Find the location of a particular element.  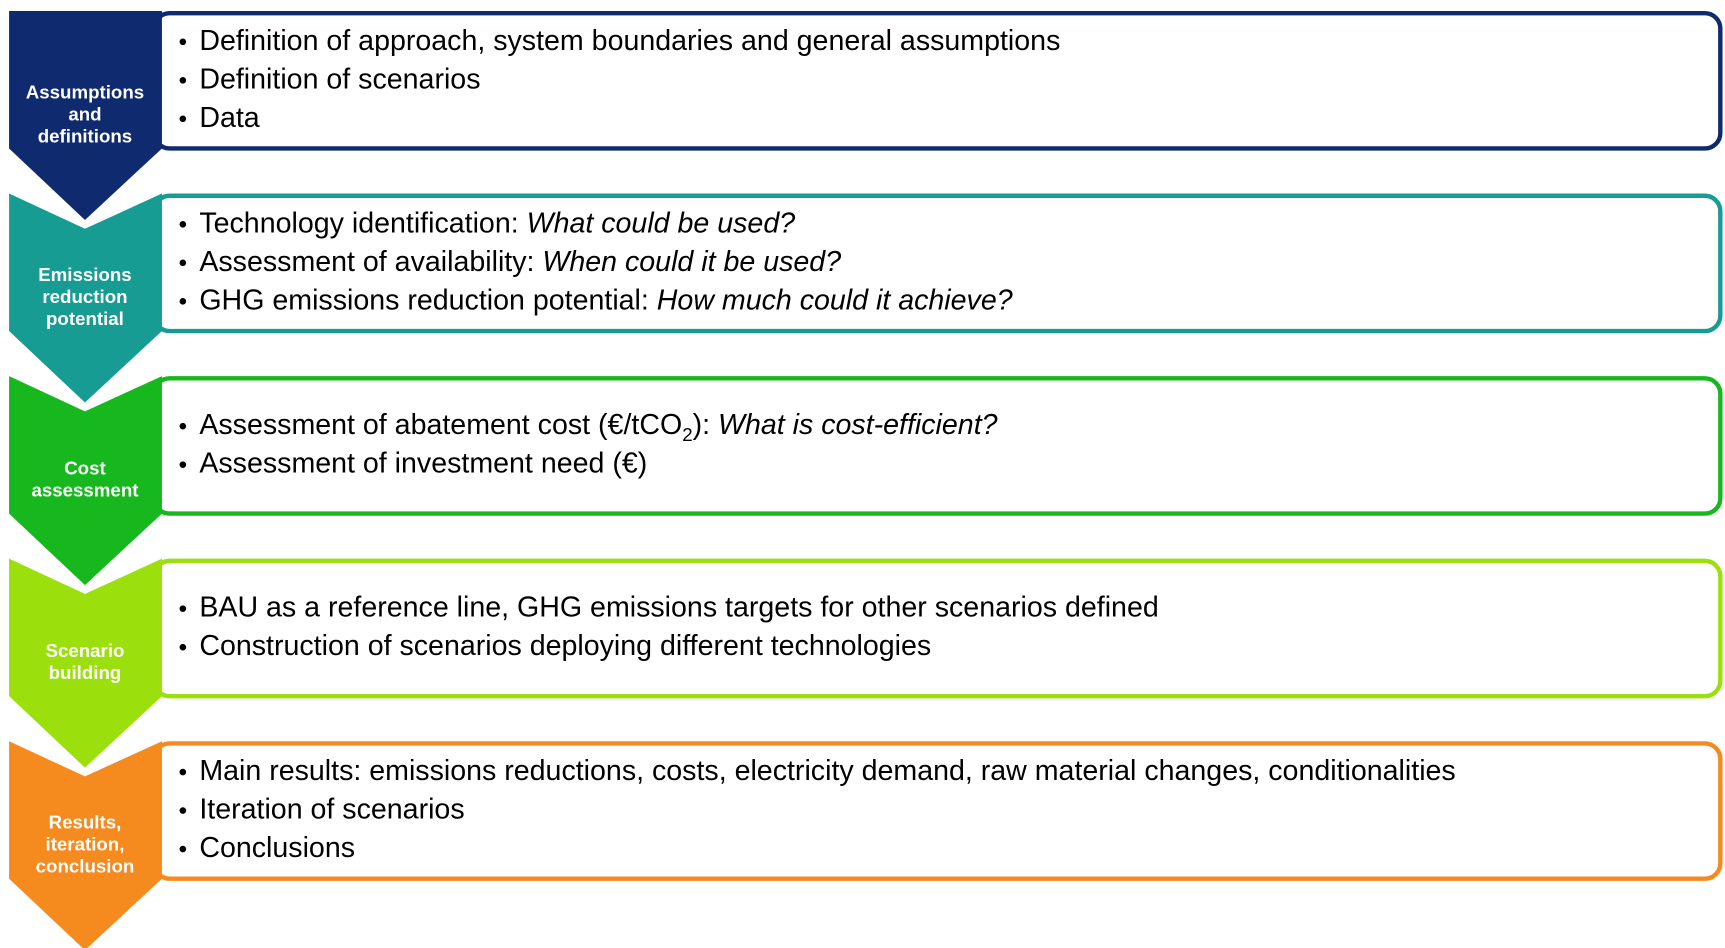

step-label: and is located at coordinates (84, 113).